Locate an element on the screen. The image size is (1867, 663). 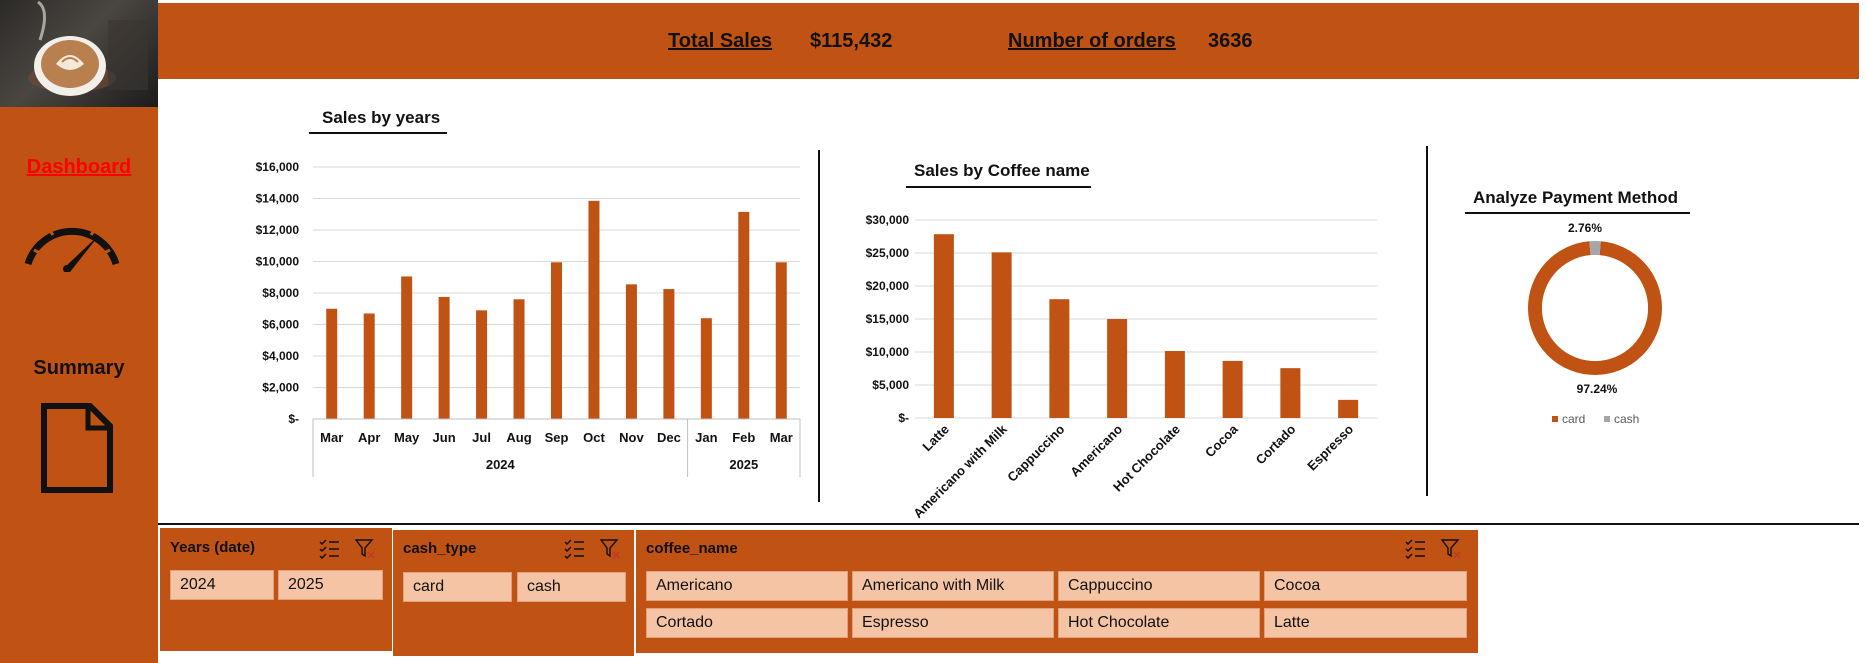
slicer-item-americano-with-milk: Americano with Milk is located at coordinates (953, 586).